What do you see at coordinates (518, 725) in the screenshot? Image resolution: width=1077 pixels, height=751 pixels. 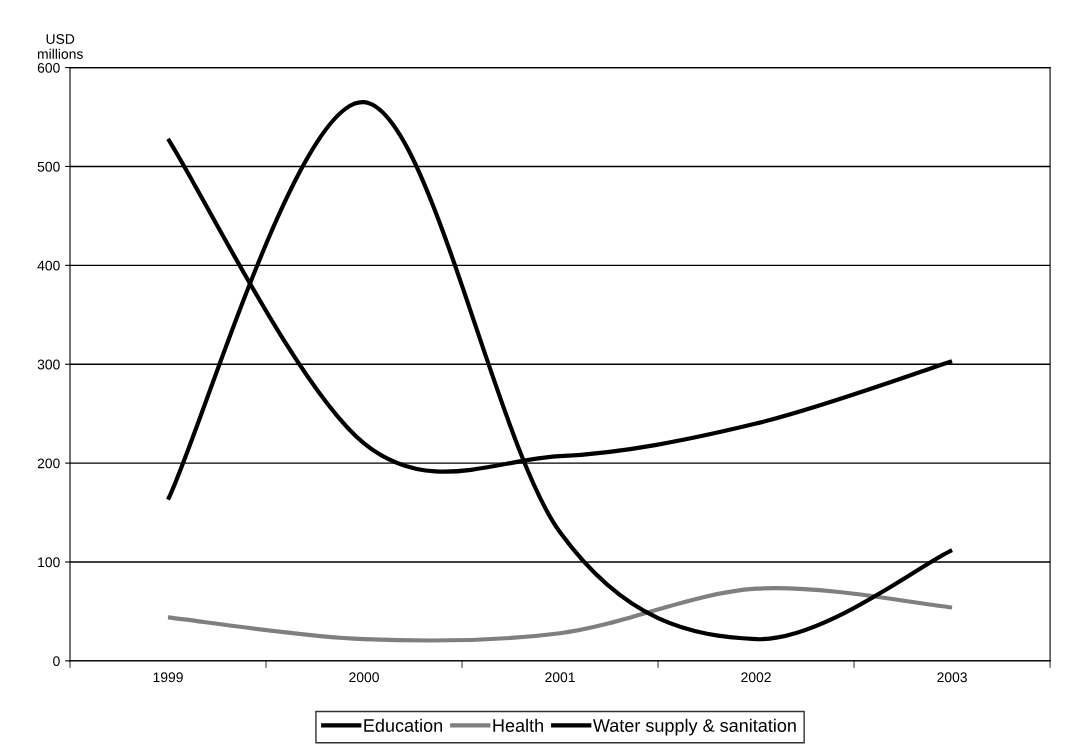 I see `legend-label: Health` at bounding box center [518, 725].